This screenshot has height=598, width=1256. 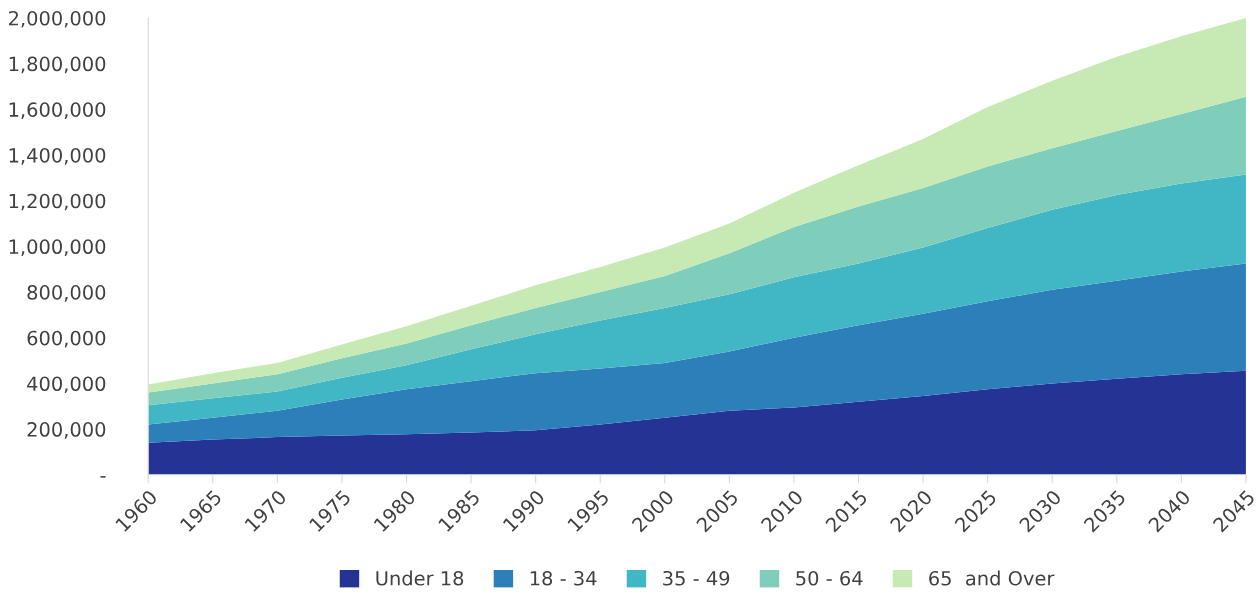 I want to click on y-tick-label: 1,800,000, so click(x=57, y=65).